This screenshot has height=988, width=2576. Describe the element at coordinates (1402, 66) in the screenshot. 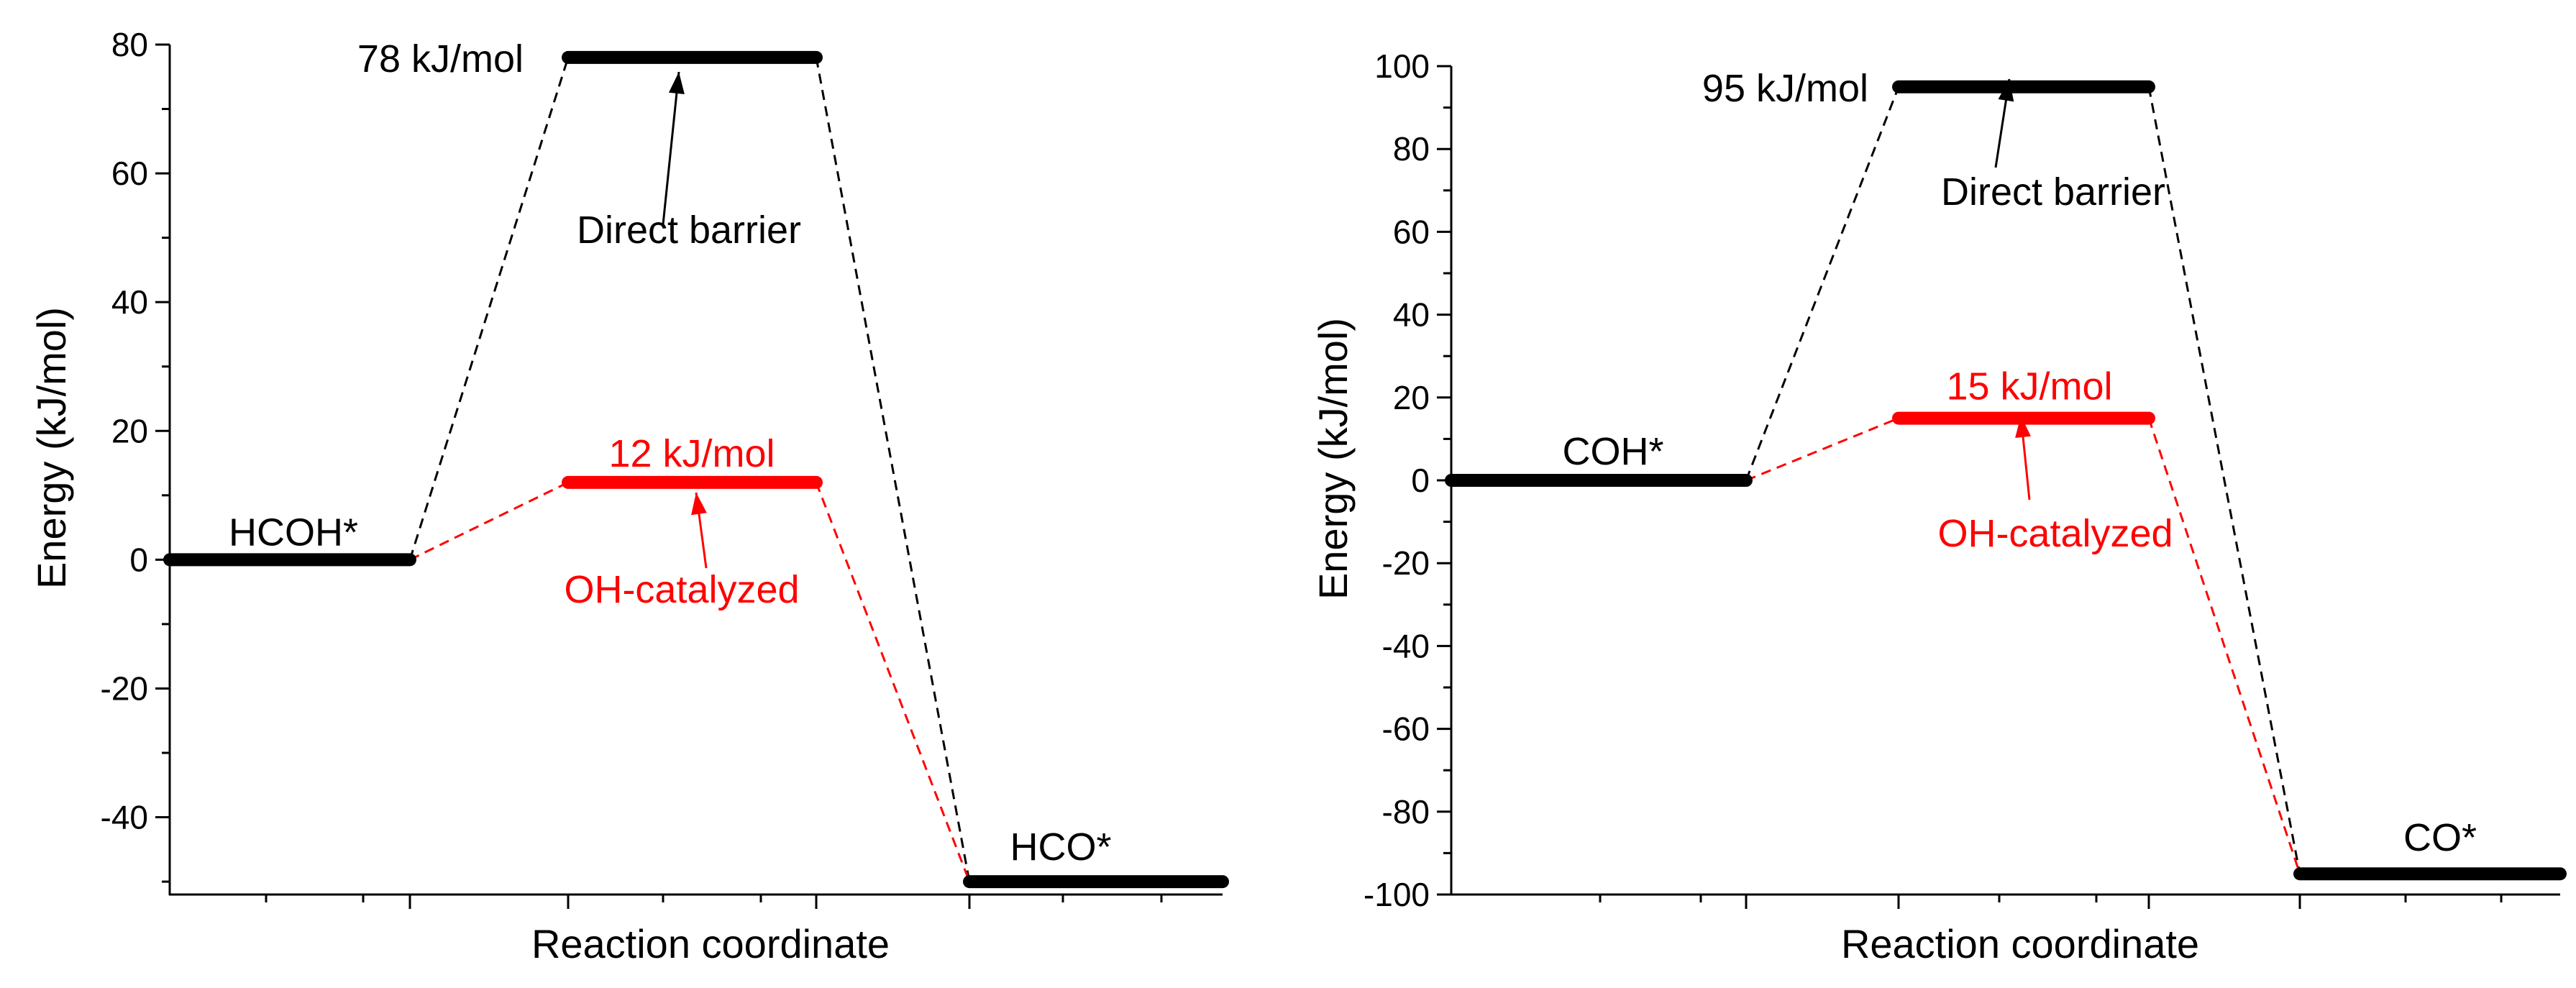

I see `y-tick-label: 100` at that location.